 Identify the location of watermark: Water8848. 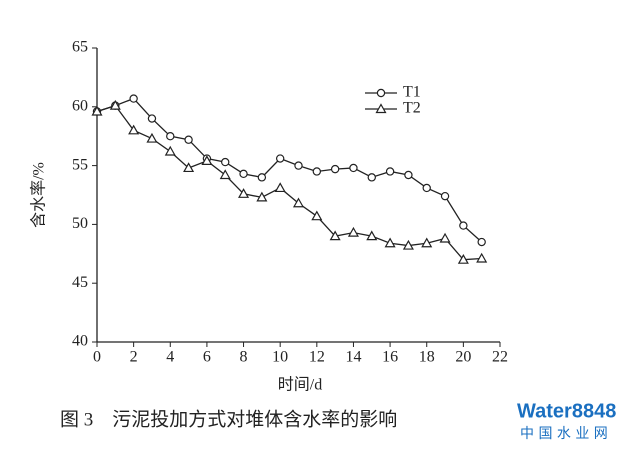
(566, 411).